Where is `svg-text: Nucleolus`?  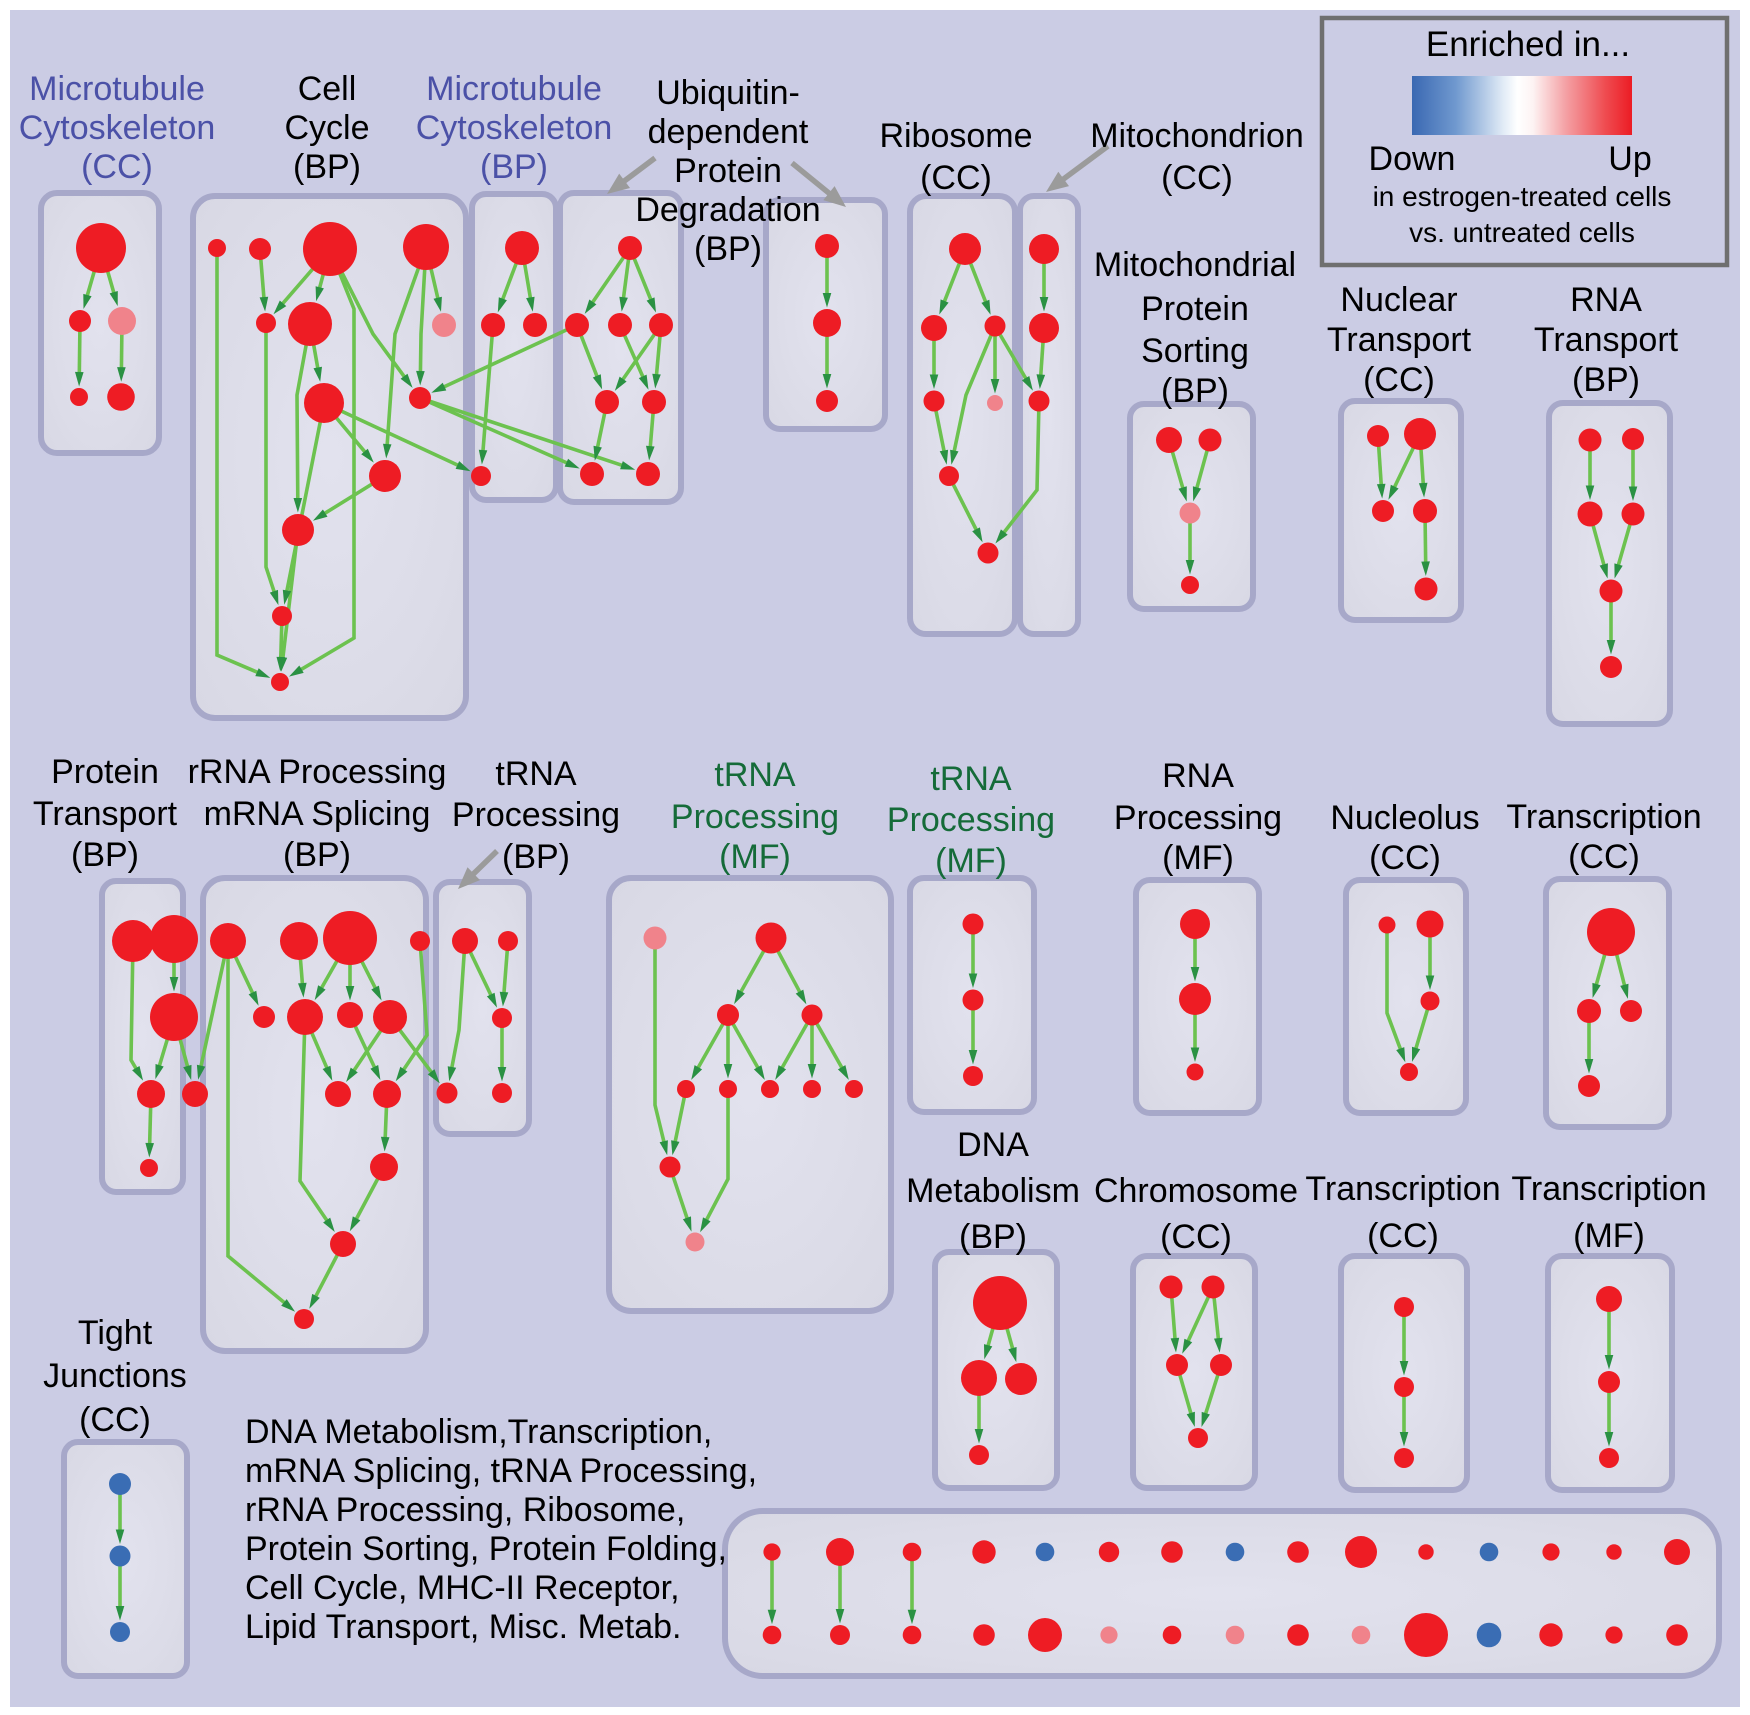 svg-text: Nucleolus is located at coordinates (1404, 818).